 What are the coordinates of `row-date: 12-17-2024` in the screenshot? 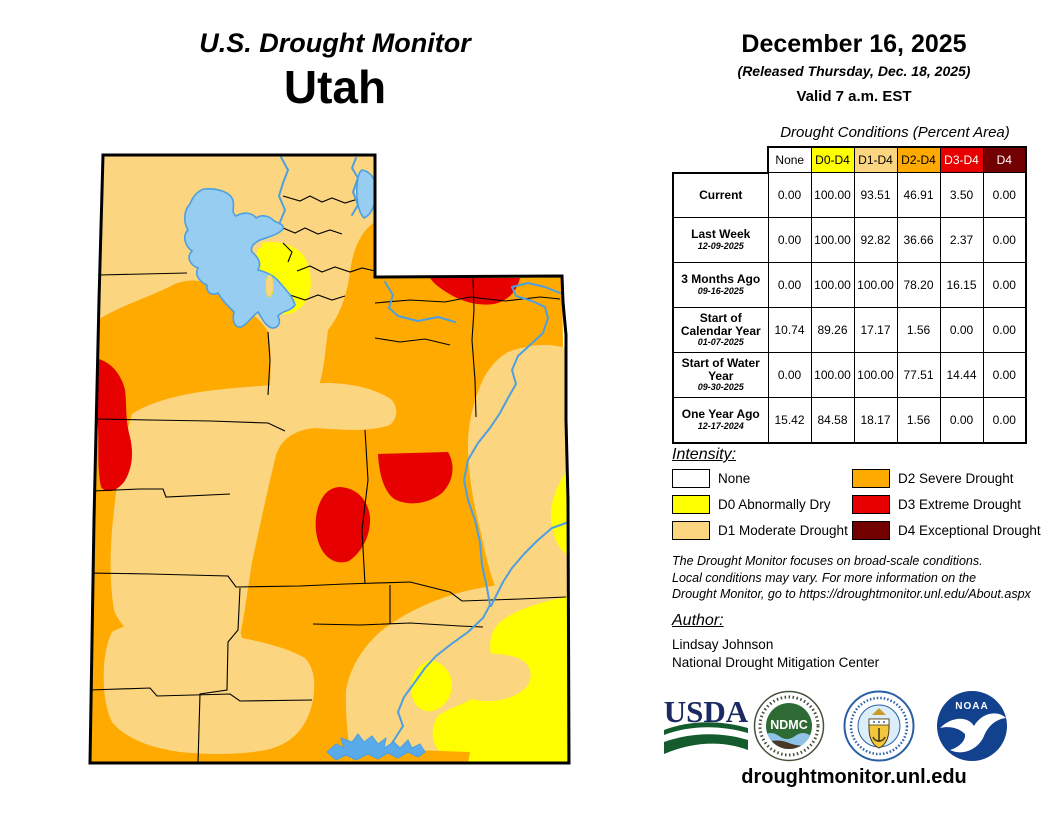 It's located at (720, 425).